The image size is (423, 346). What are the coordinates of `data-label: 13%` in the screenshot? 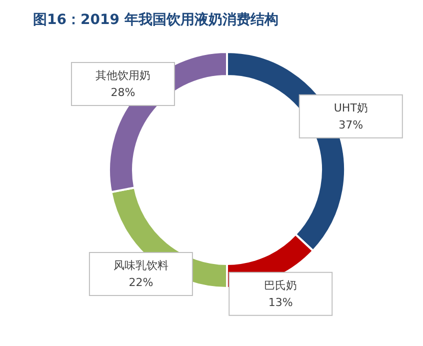 It's located at (280, 302).